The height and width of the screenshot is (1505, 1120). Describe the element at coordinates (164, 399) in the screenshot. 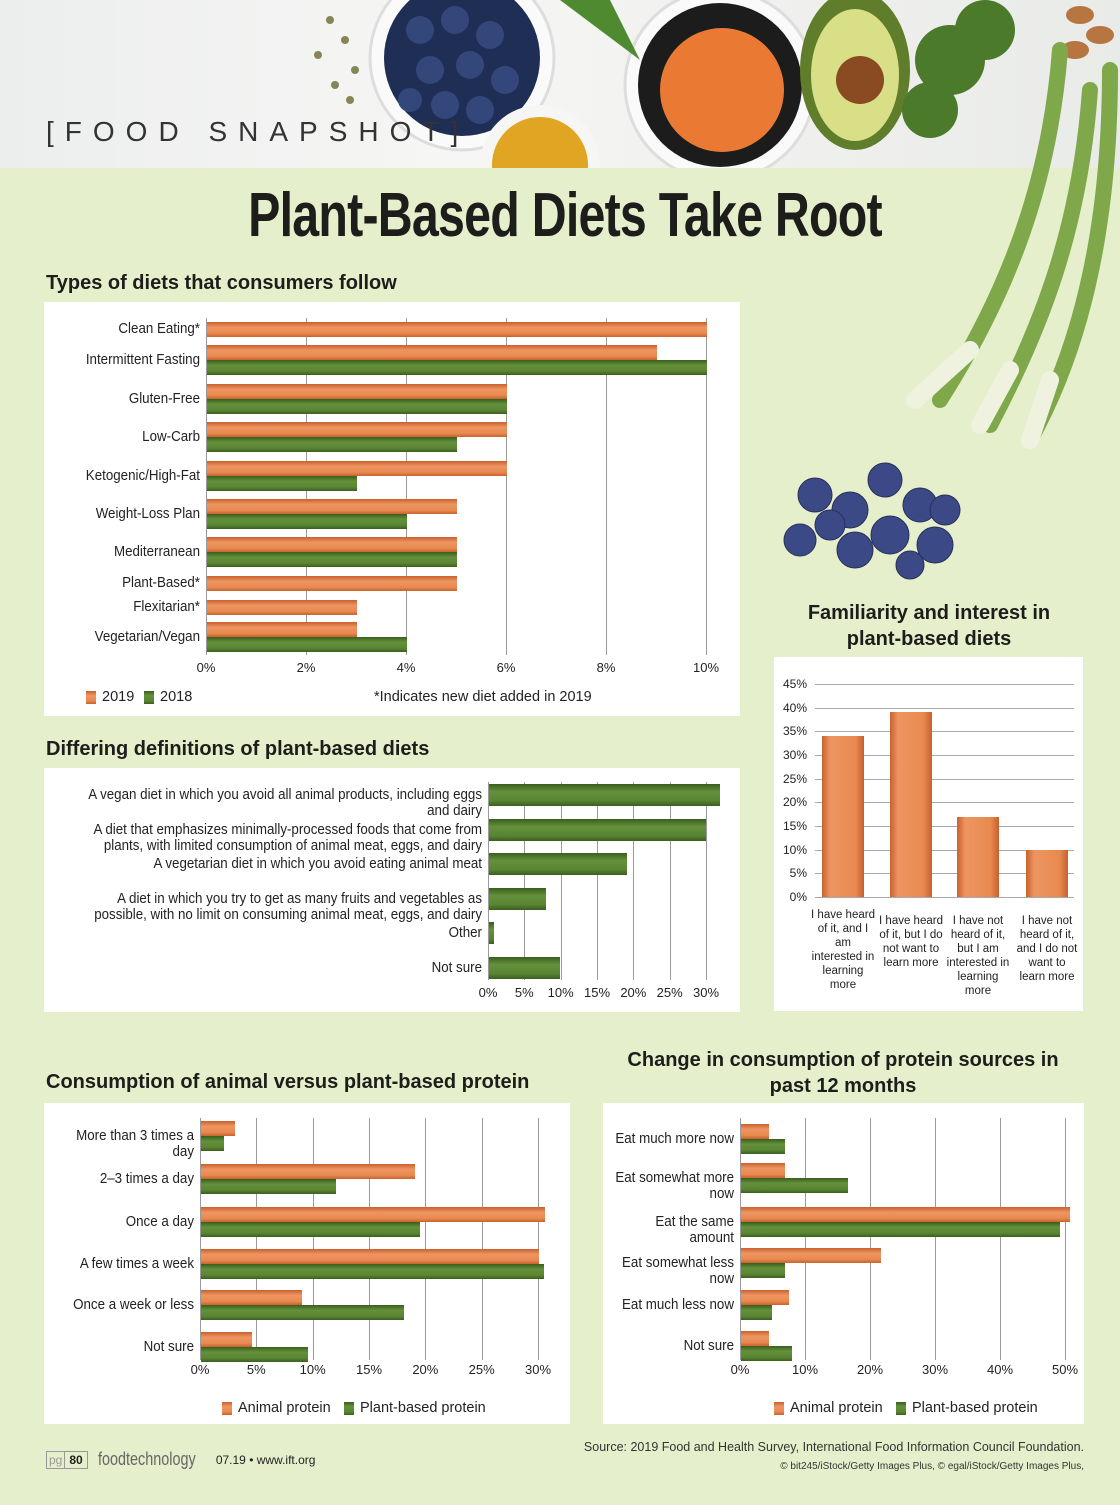

I see `category-label: Gluten-Free` at that location.